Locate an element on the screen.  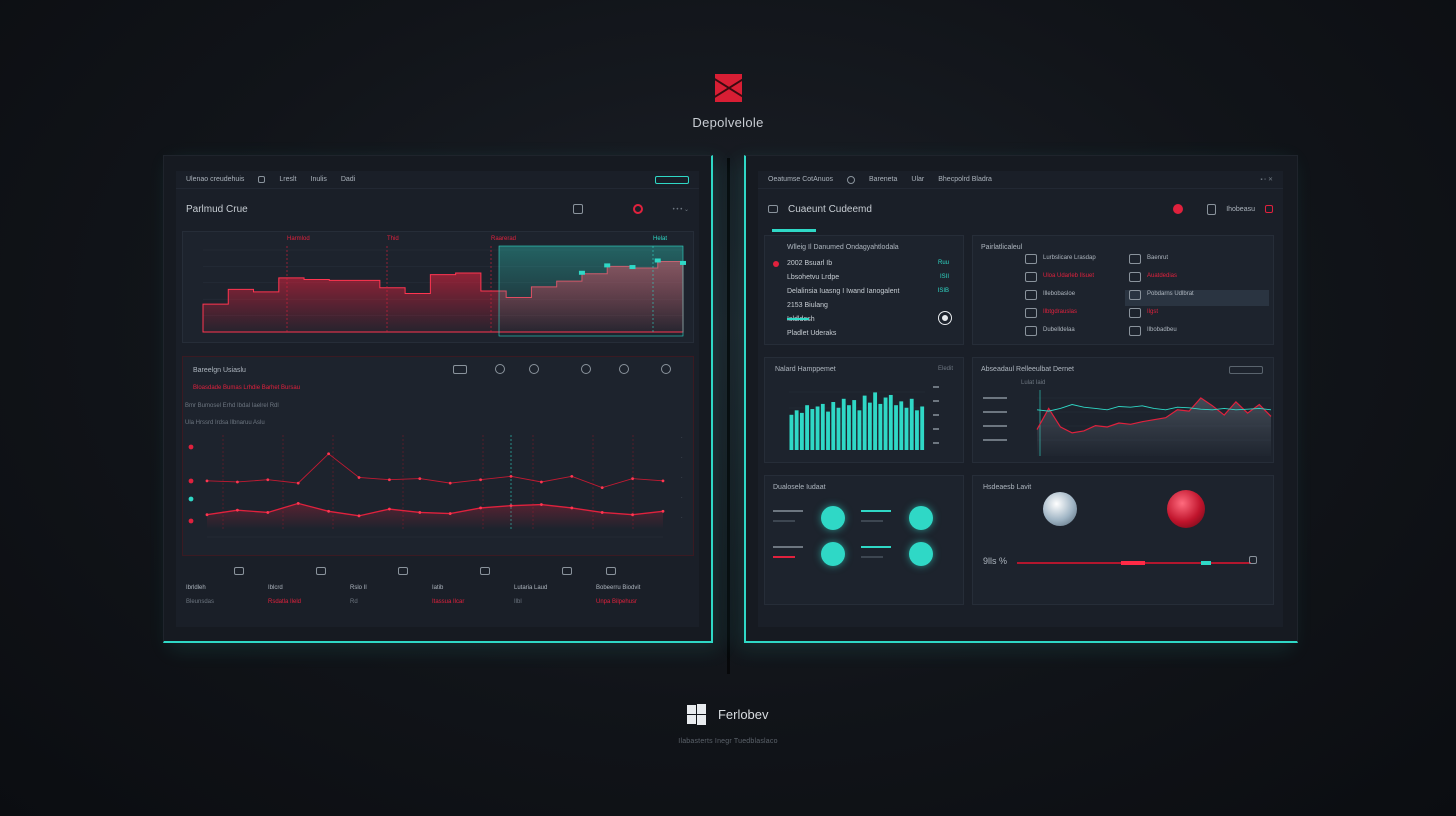
bars-badge: Eledit is located at coordinates (945, 369).